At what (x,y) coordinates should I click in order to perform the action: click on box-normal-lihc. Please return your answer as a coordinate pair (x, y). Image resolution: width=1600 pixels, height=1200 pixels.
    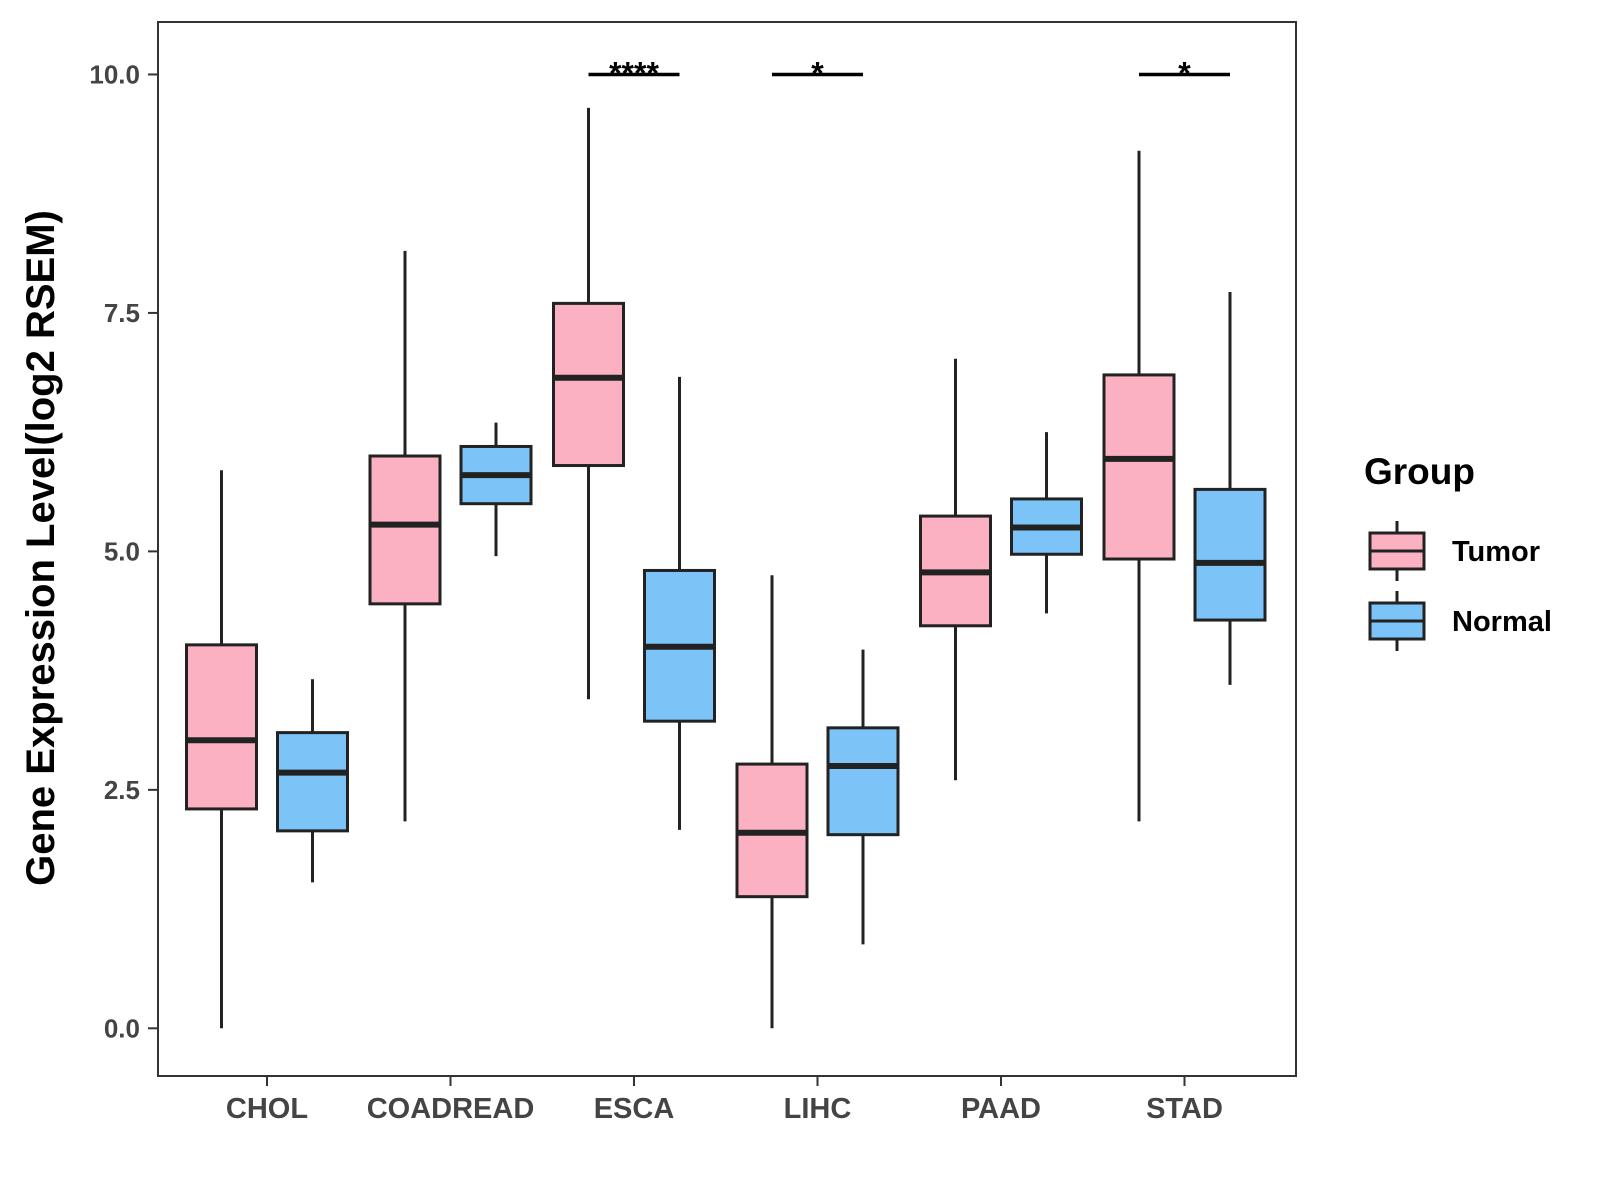
    Looking at the image, I should click on (863, 797).